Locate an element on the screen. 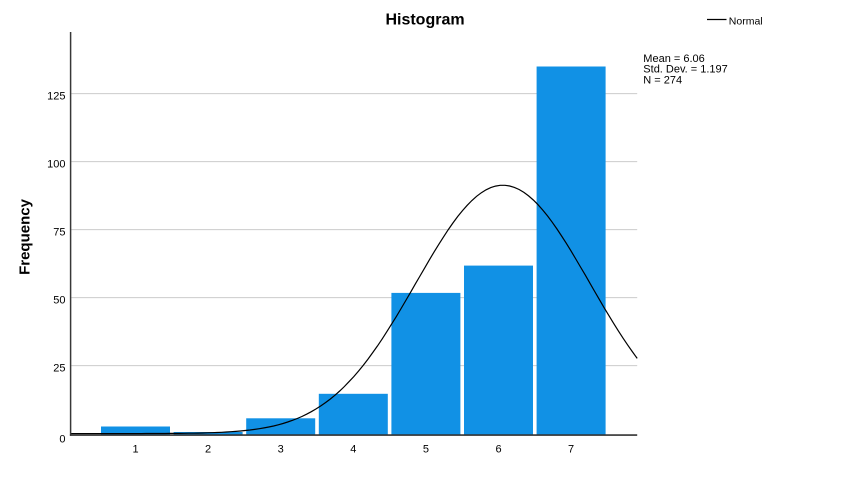 Image resolution: width=850 pixels, height=500 pixels. svg-text: 3 is located at coordinates (281, 450).